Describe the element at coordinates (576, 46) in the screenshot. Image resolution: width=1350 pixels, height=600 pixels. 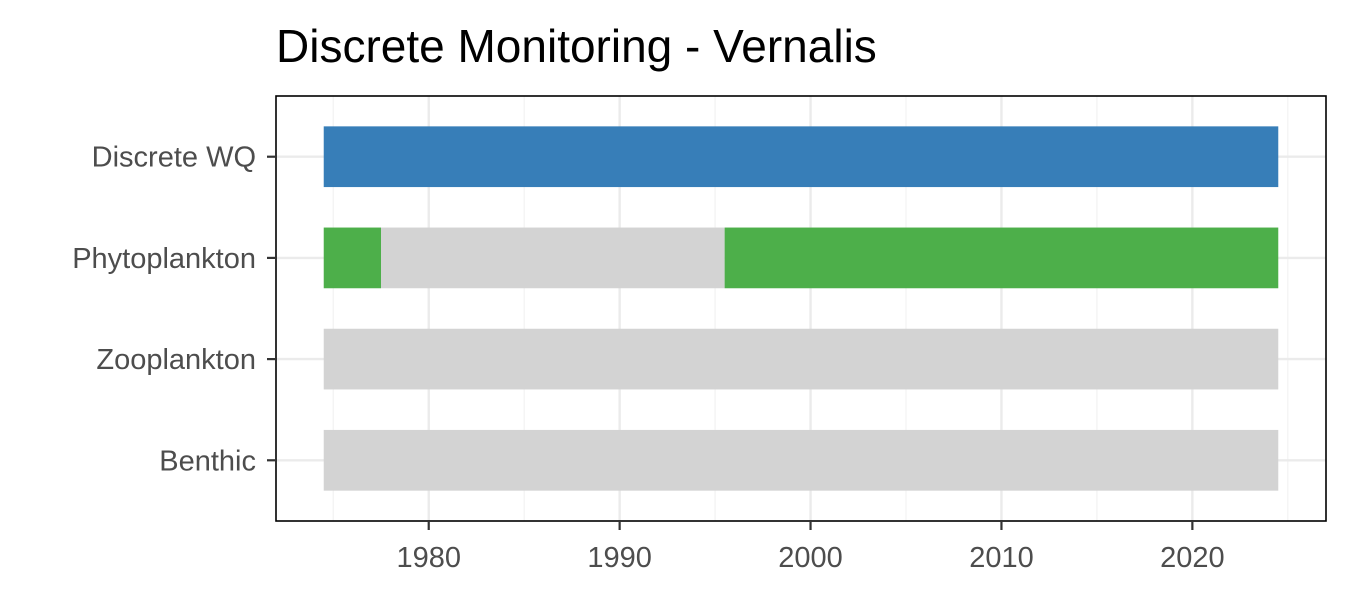
I see `chart-title: Discrete Monitoring - Vernalis` at that location.